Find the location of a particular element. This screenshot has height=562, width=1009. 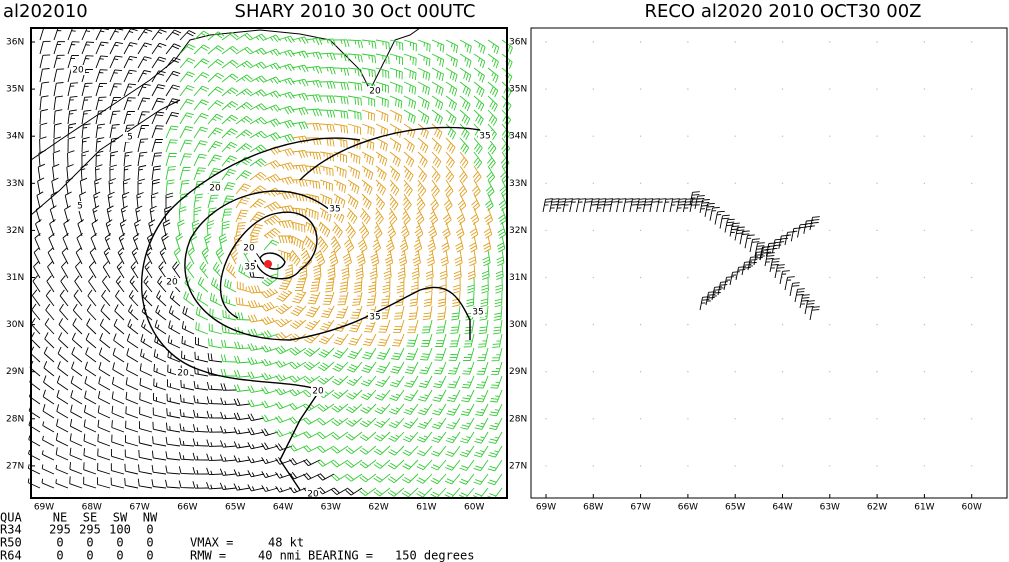

bearing: 150 degrees is located at coordinates (434, 555).